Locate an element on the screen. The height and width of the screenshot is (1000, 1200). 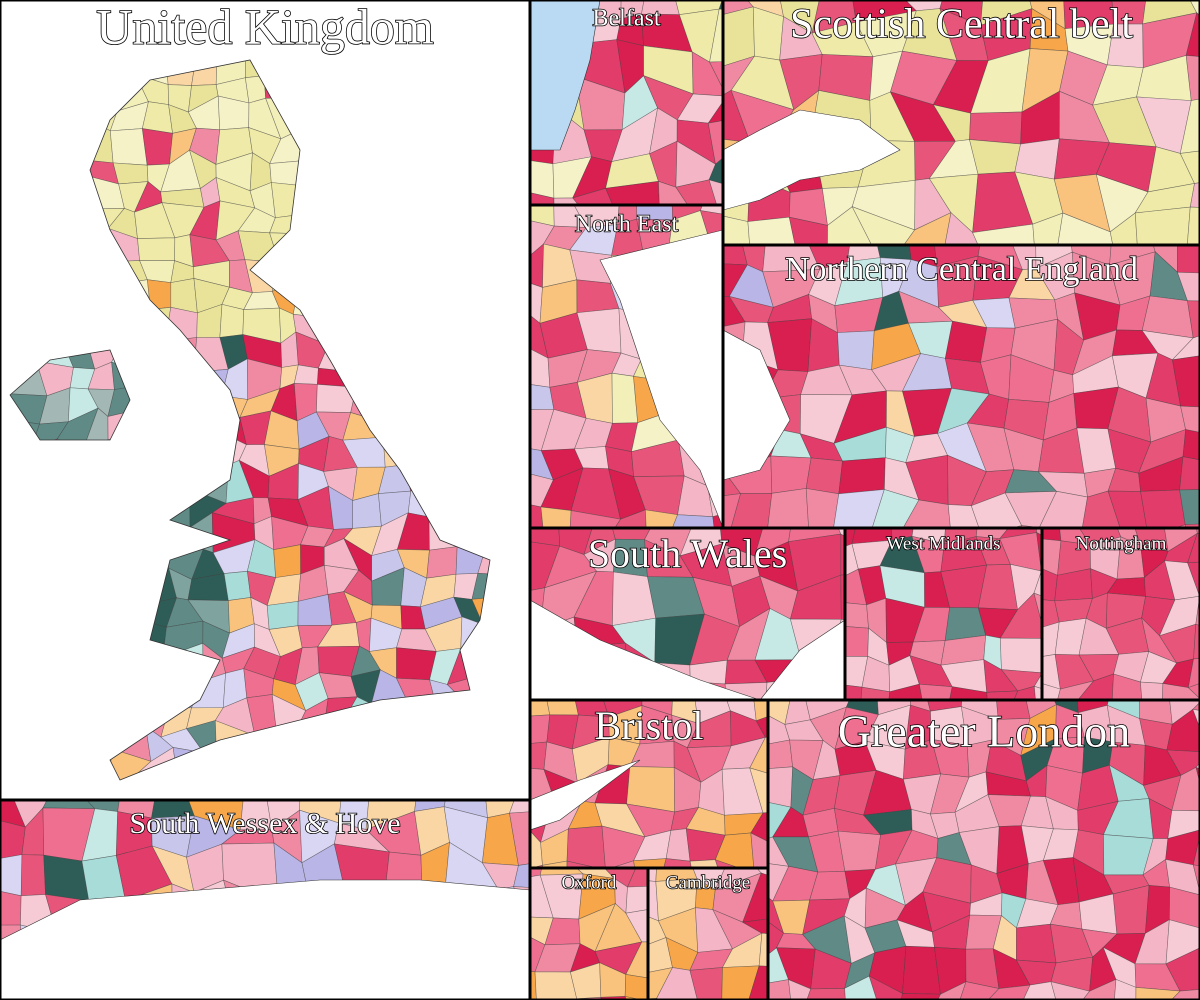
panel-title: South Wales is located at coordinates (687, 553).